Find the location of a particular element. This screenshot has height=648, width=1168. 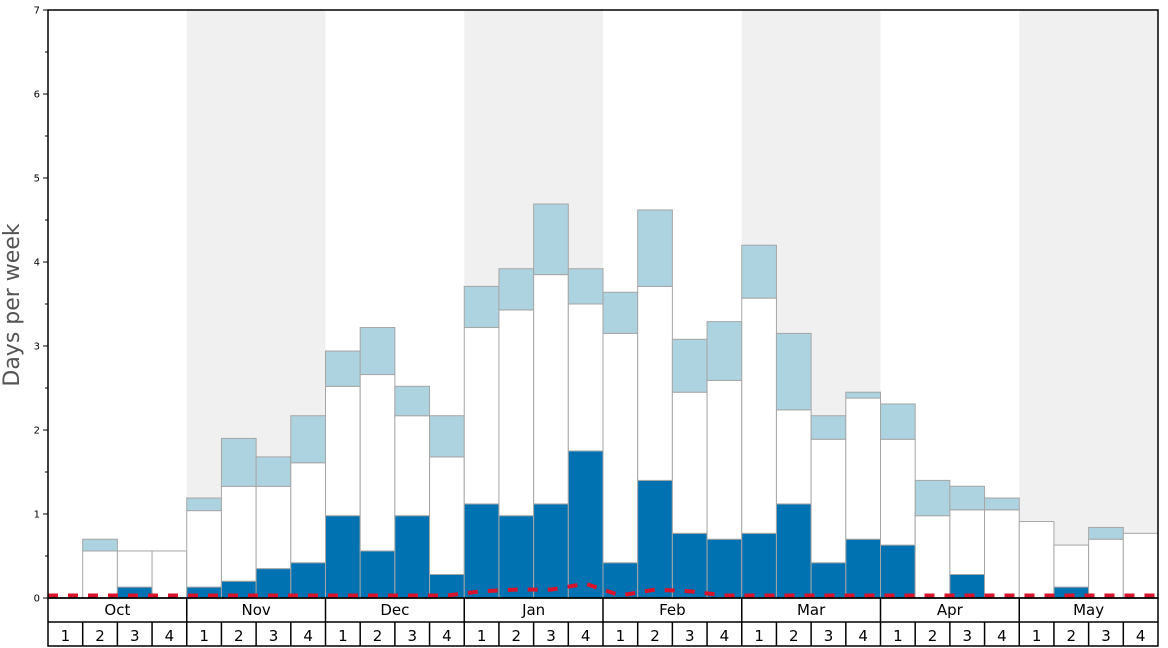

month-label-nov: Nov is located at coordinates (255, 610).